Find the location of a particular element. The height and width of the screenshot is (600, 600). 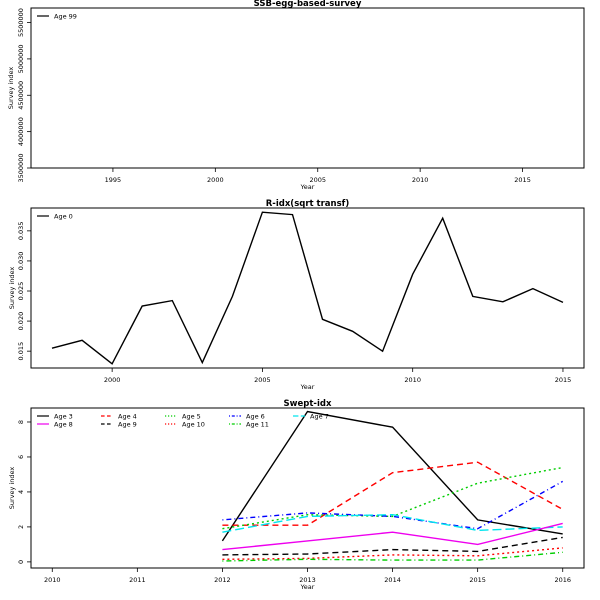

legend-label: Age 99 is located at coordinates (65, 16).